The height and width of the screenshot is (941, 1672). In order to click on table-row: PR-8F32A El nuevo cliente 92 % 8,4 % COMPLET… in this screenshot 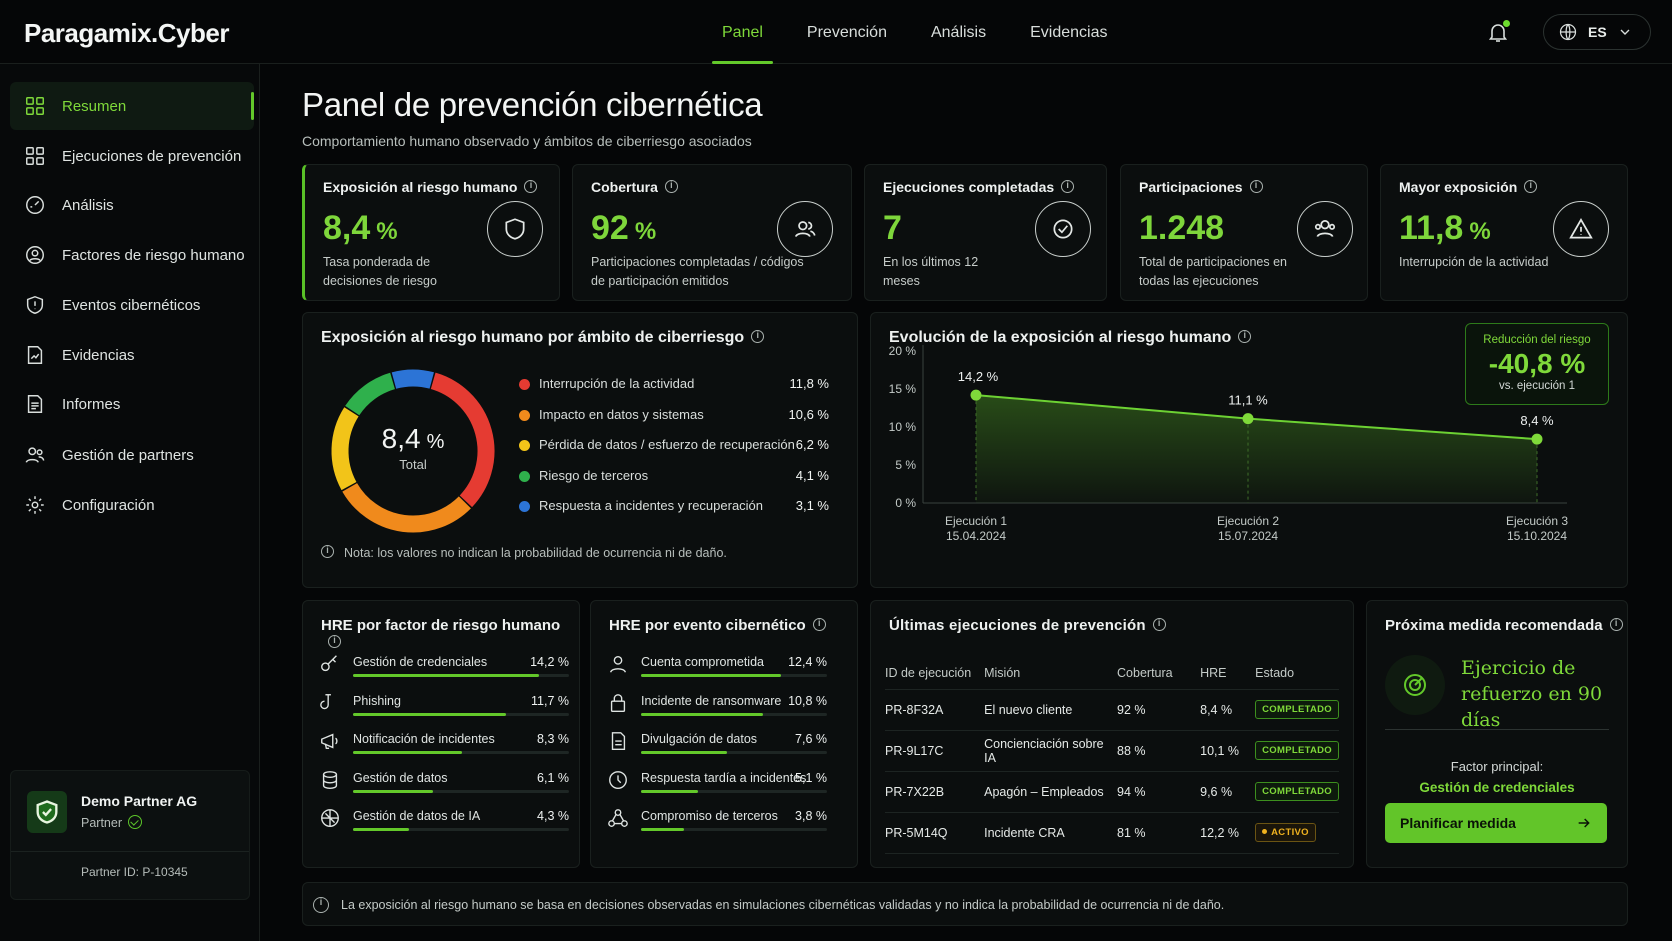, I will do `click(1112, 710)`.